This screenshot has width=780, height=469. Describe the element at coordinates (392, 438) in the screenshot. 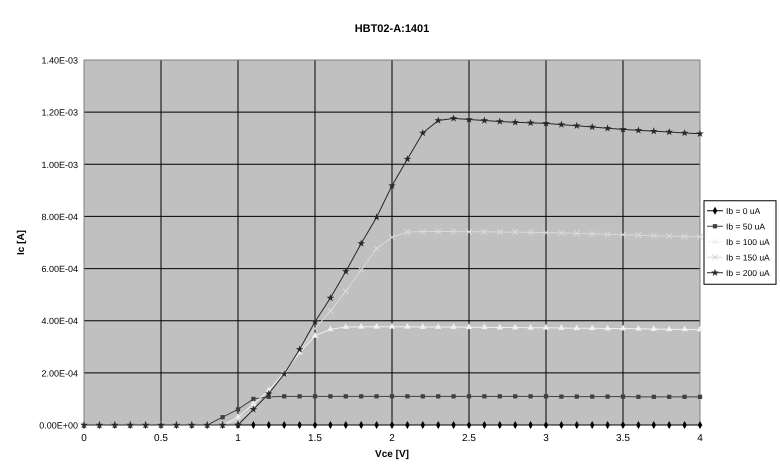

I see `x-tick-label: 2` at that location.